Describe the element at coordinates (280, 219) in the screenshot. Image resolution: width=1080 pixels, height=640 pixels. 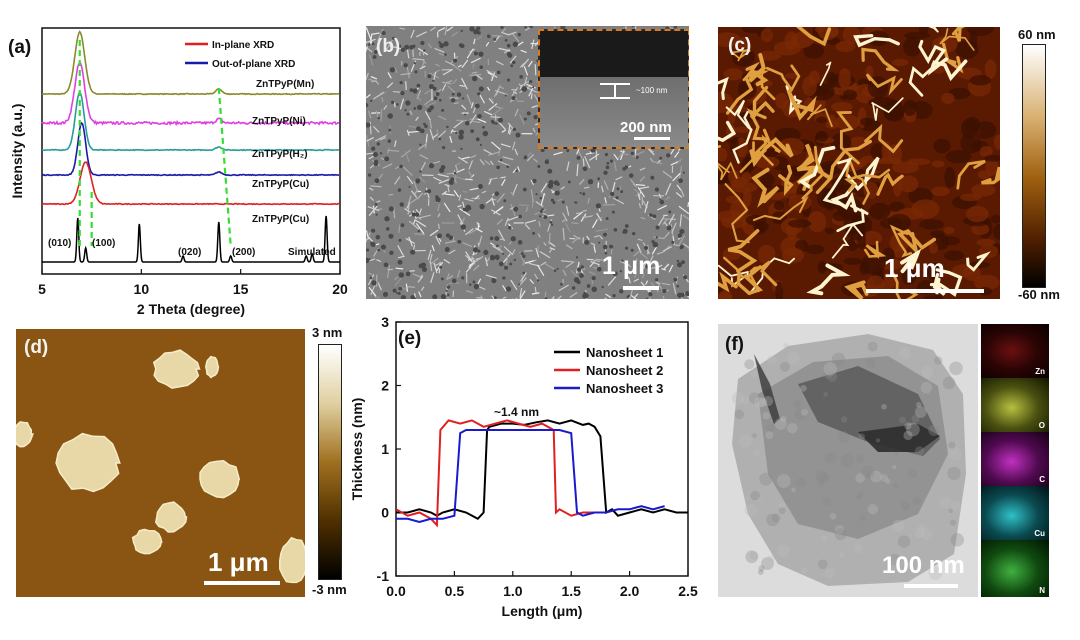
I see `xrd-trace-label: ZnTPyP(Cu)` at that location.